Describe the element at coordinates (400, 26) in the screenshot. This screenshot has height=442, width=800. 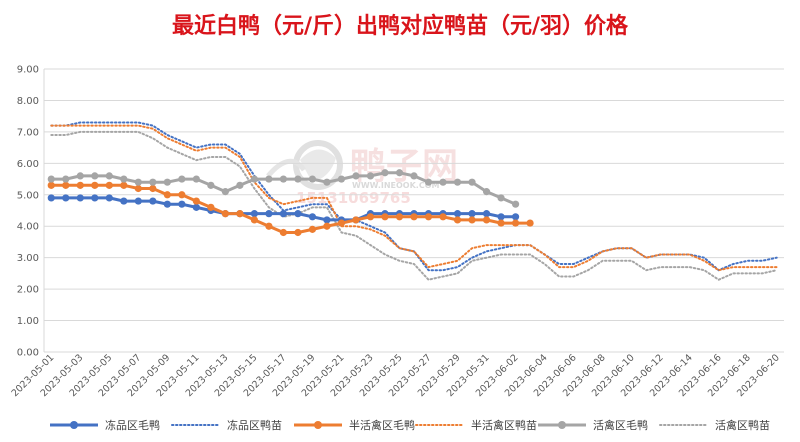
I see `chart-title: 最近白鸭（元/斤）出鸭对应鸭苗（元/羽）价格` at that location.